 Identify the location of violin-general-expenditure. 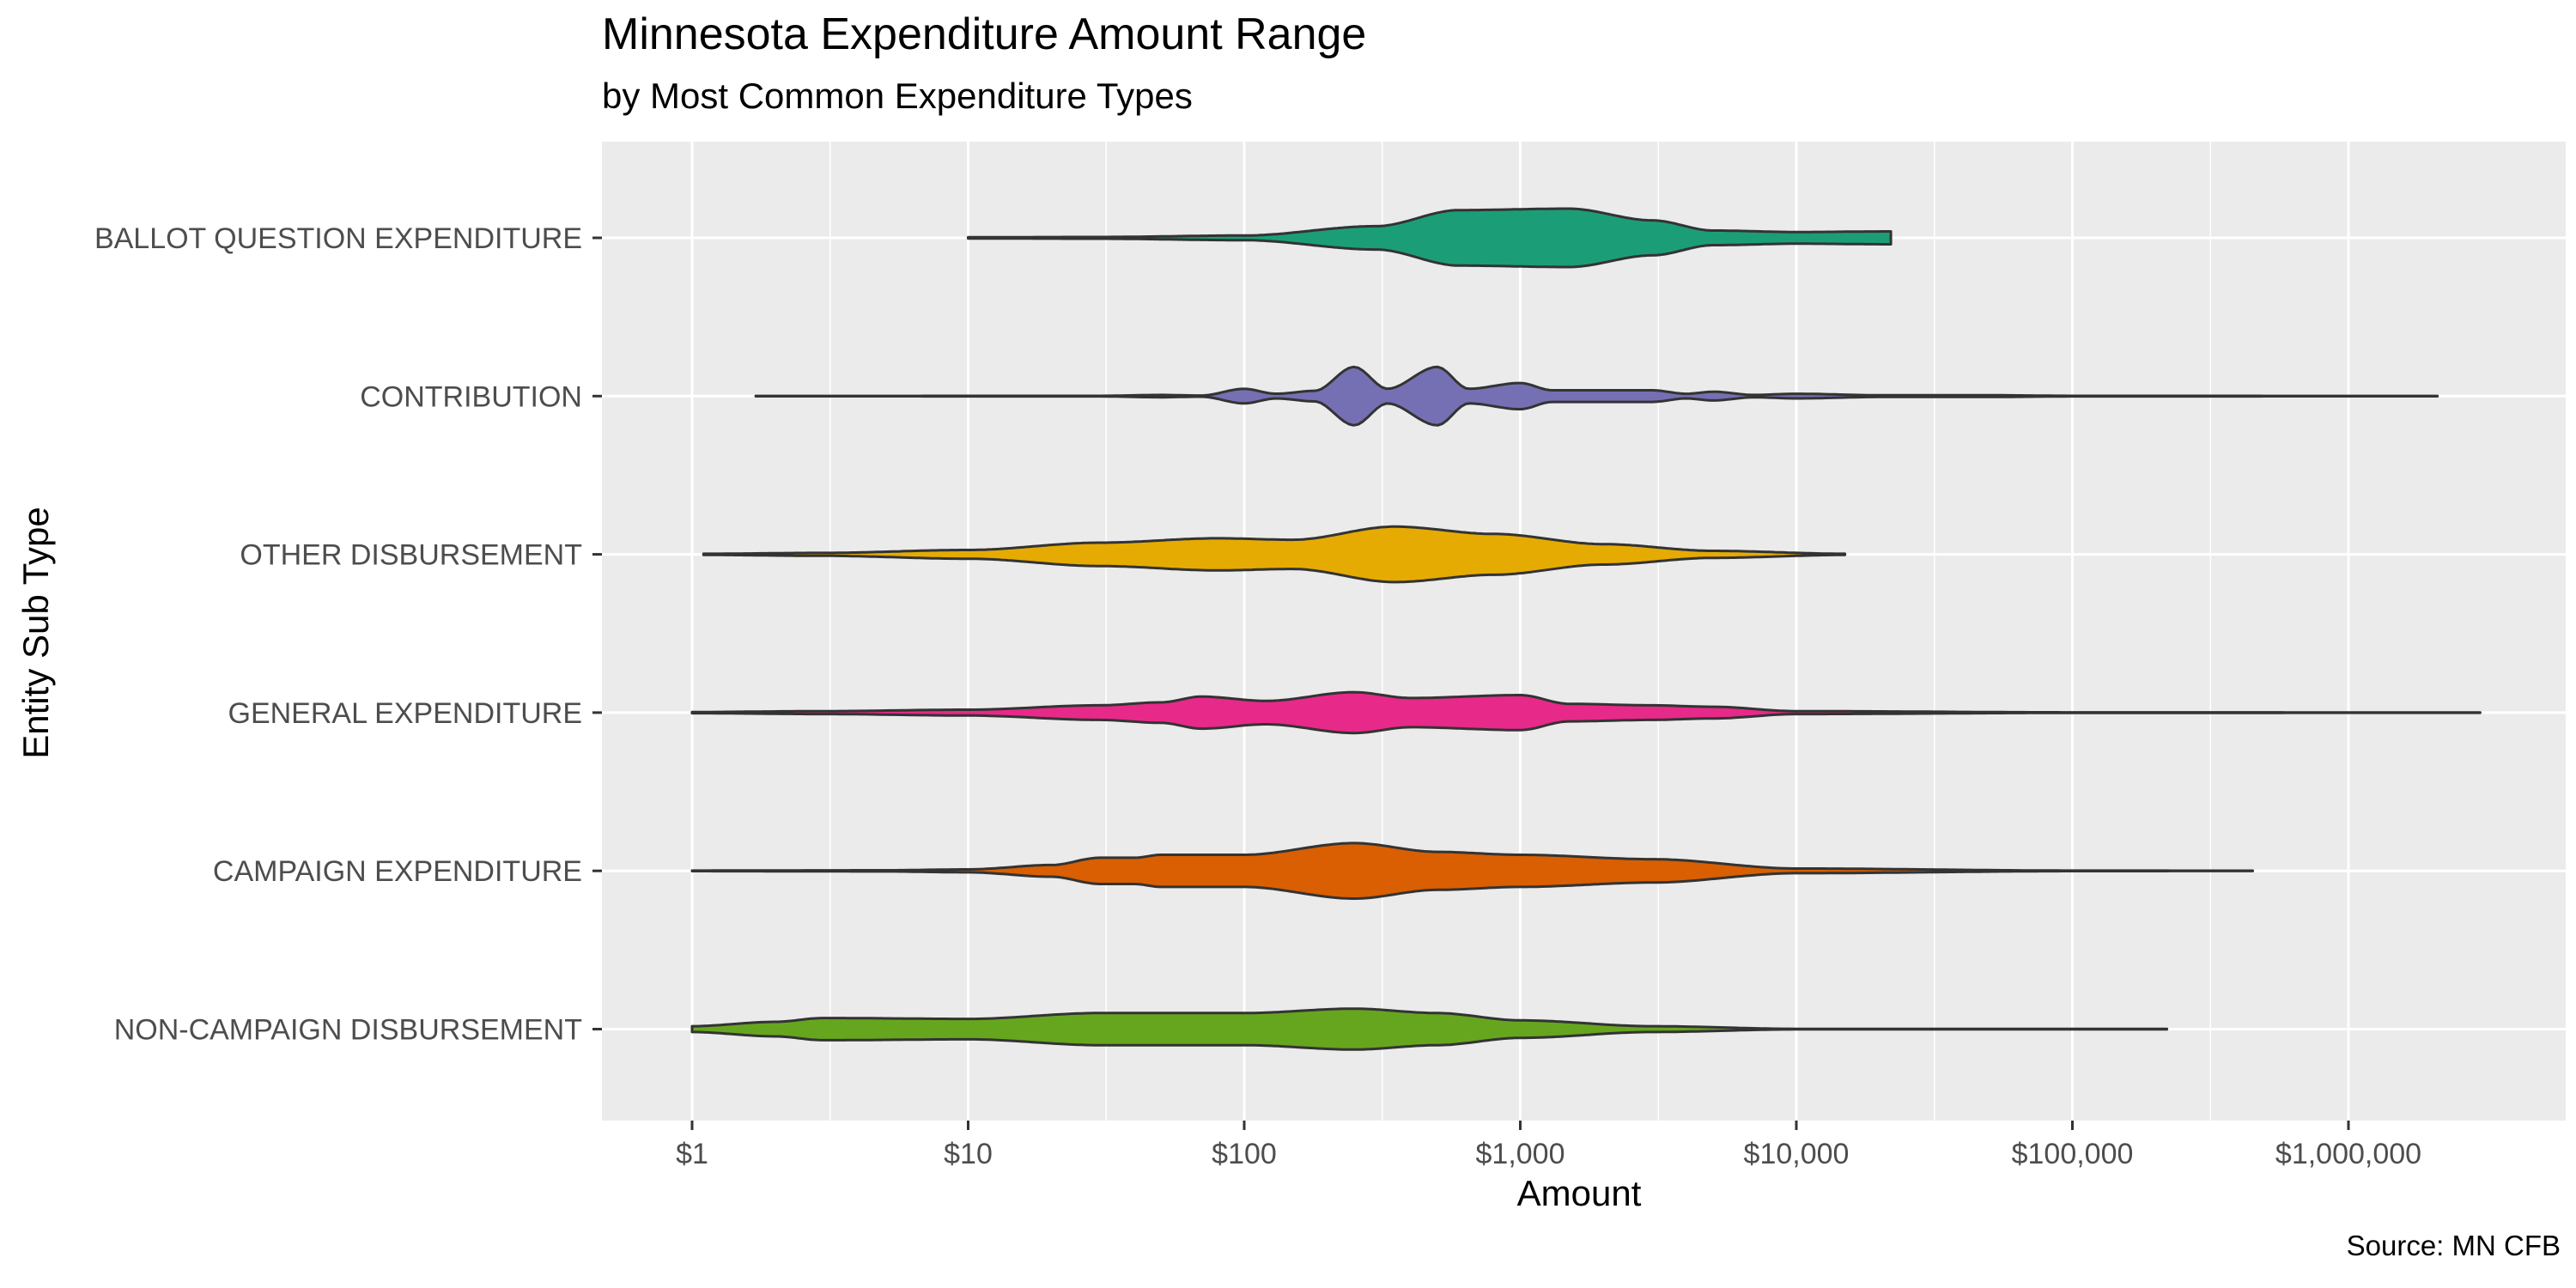
(1586, 713).